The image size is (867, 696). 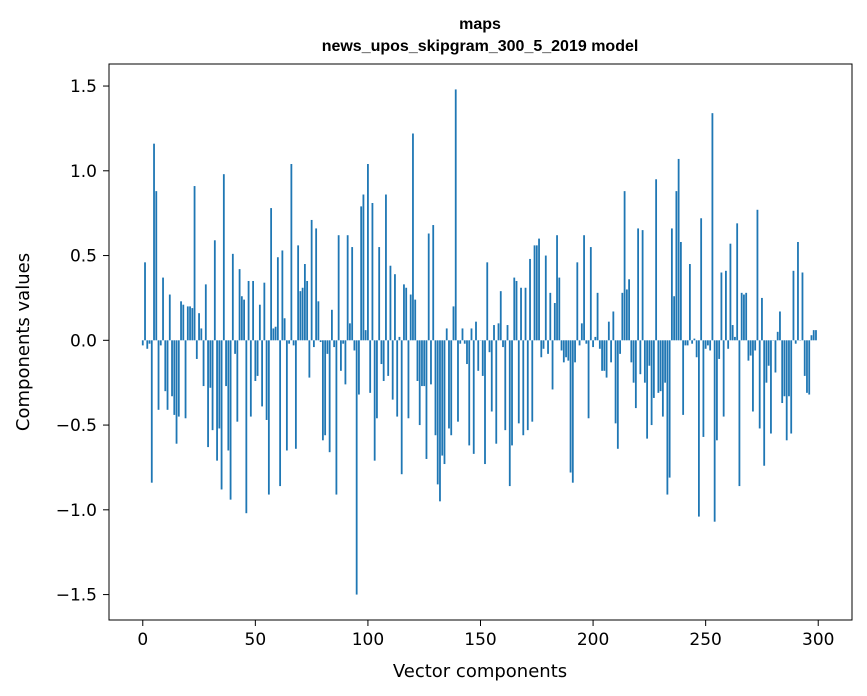 I want to click on chart-subtitle: news_upos_skipgram_300_5_2019 model, so click(x=480, y=46).